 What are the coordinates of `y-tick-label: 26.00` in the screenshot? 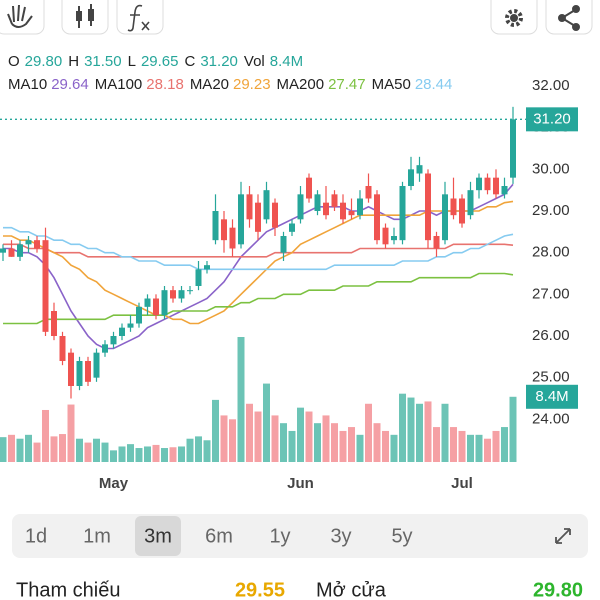 It's located at (551, 335).